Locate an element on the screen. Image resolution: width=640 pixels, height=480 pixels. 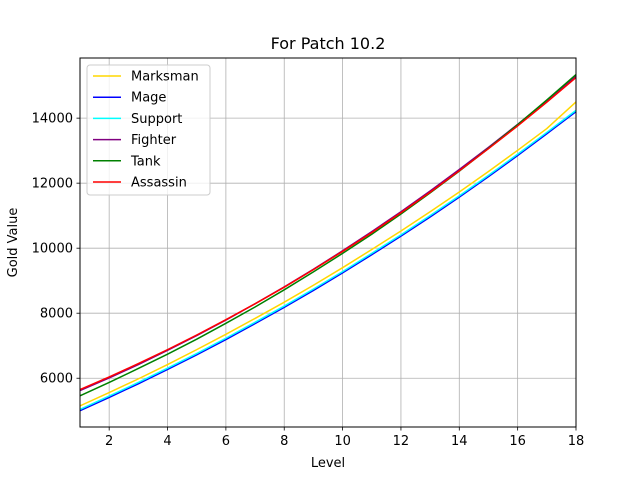
legend-label-assassin: Assassin is located at coordinates (159, 183).